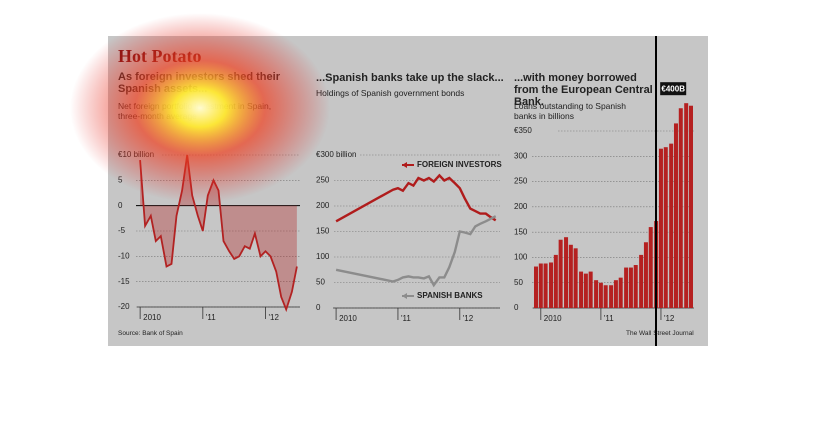 The width and height of the screenshot is (816, 440). What do you see at coordinates (150, 333) in the screenshot?
I see `source: Source: Bank of Spain` at bounding box center [150, 333].